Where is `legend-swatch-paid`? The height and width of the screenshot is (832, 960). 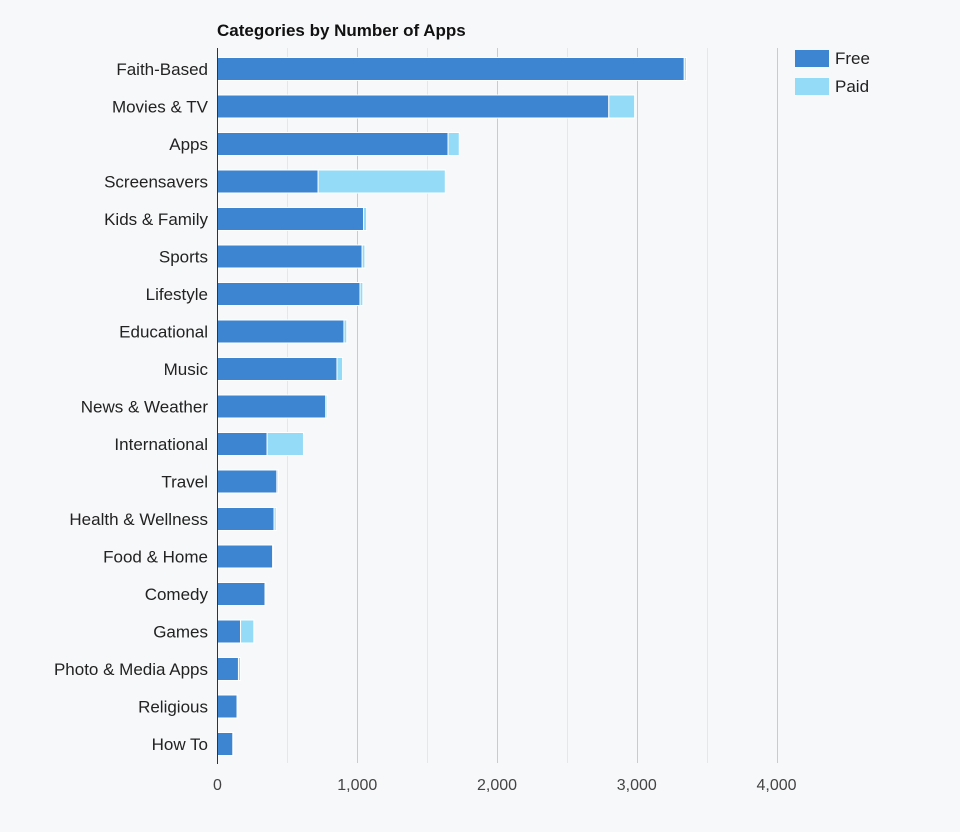
legend-swatch-paid is located at coordinates (812, 86).